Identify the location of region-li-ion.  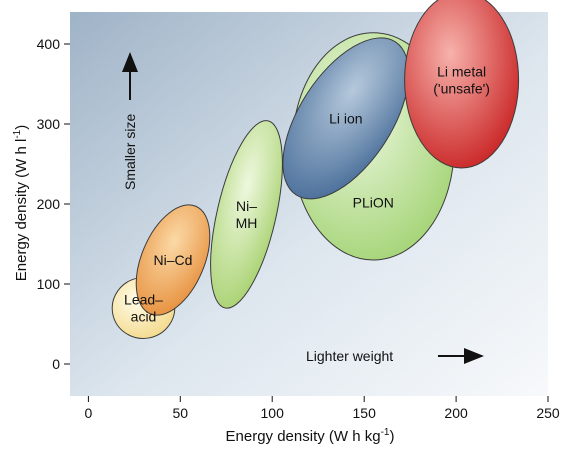
(346, 118).